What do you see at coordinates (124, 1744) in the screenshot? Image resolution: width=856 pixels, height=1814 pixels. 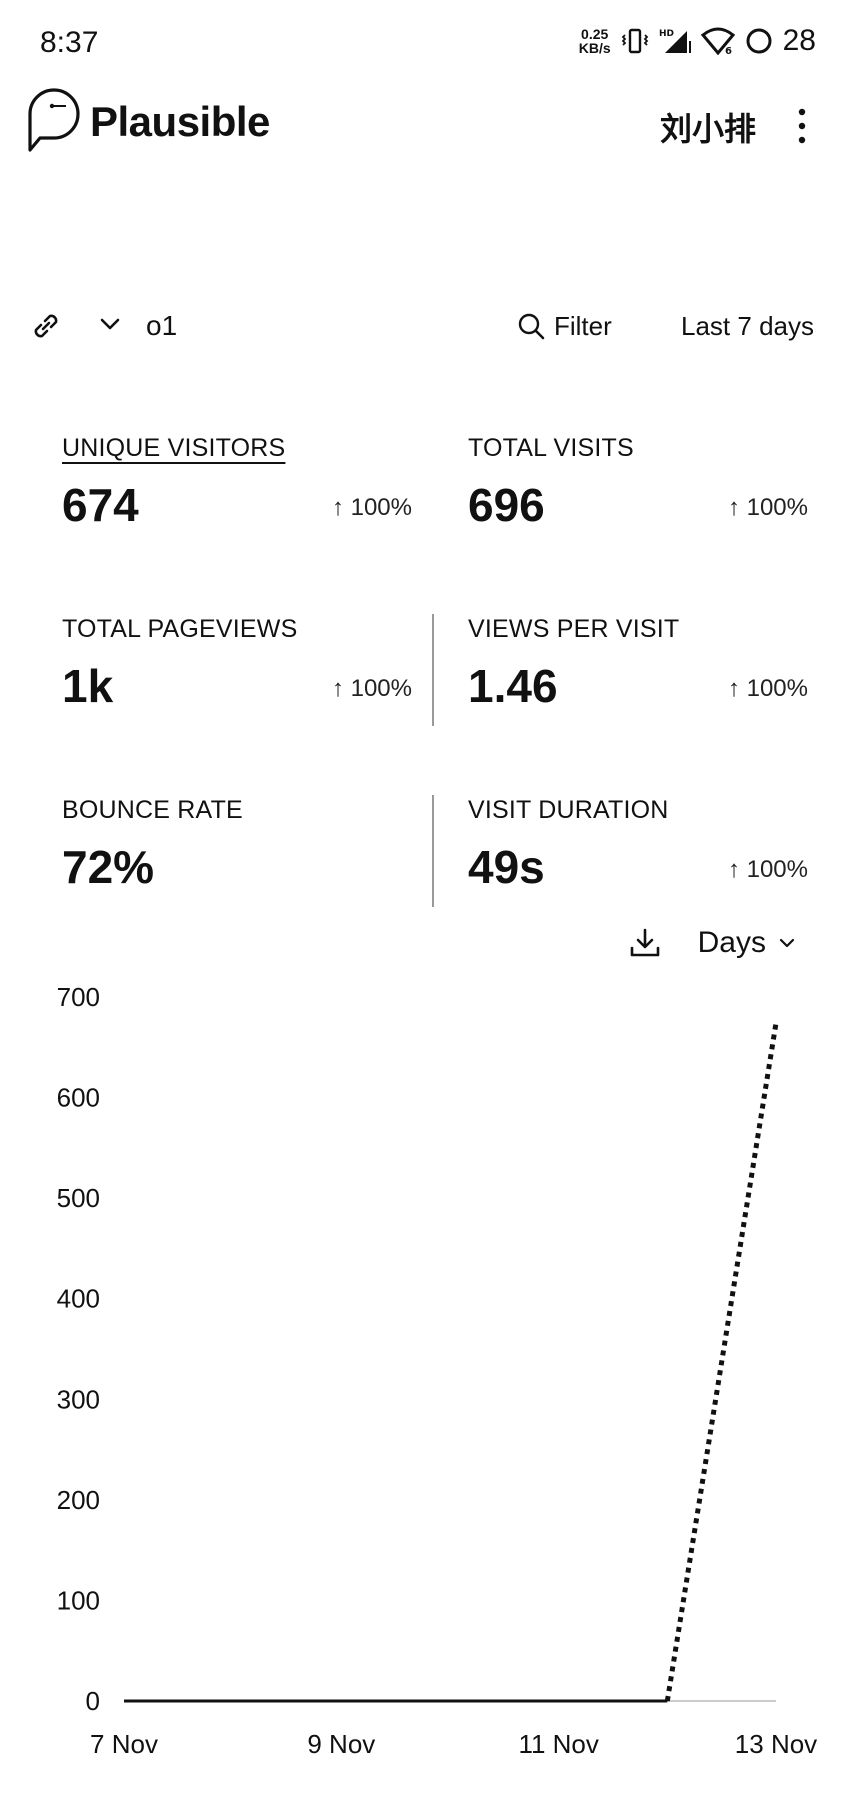 I see `x-tick-label: 7 Nov` at bounding box center [124, 1744].